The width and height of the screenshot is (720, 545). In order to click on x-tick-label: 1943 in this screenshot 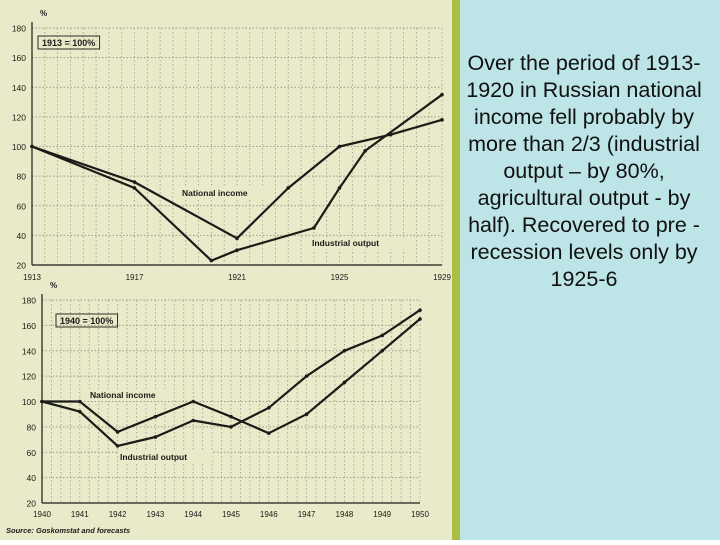, I will do `click(156, 514)`.